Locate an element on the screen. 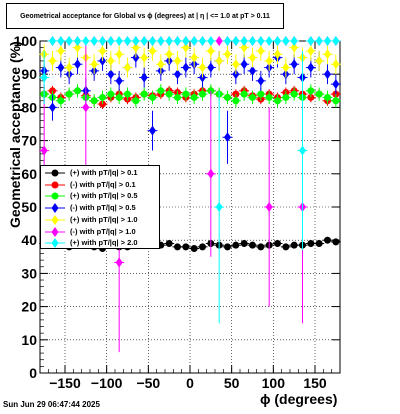 The image size is (400, 414). x-tick-label: 0 is located at coordinates (190, 383).